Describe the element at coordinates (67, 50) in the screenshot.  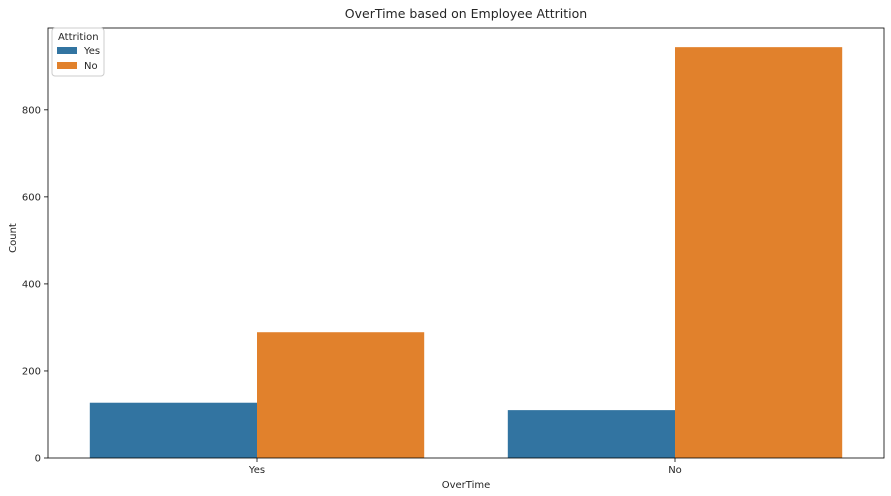
I see `legend-swatch-yes` at that location.